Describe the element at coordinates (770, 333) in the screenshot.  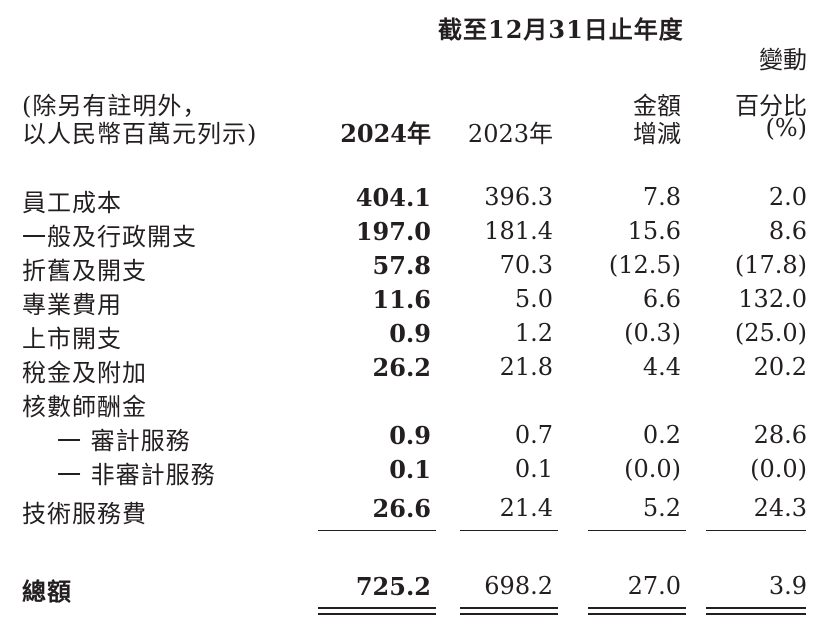
I see `value-pct: (25.0)` at that location.